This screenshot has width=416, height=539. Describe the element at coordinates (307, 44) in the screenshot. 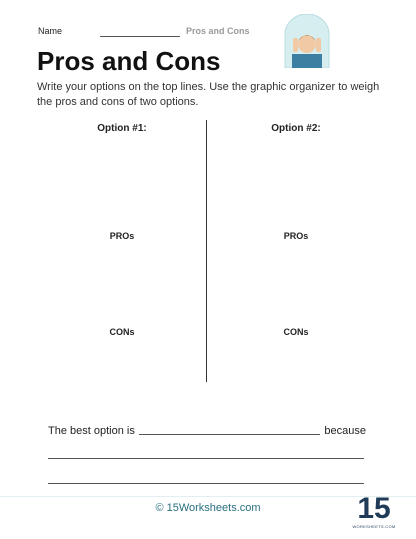

I see `face` at that location.